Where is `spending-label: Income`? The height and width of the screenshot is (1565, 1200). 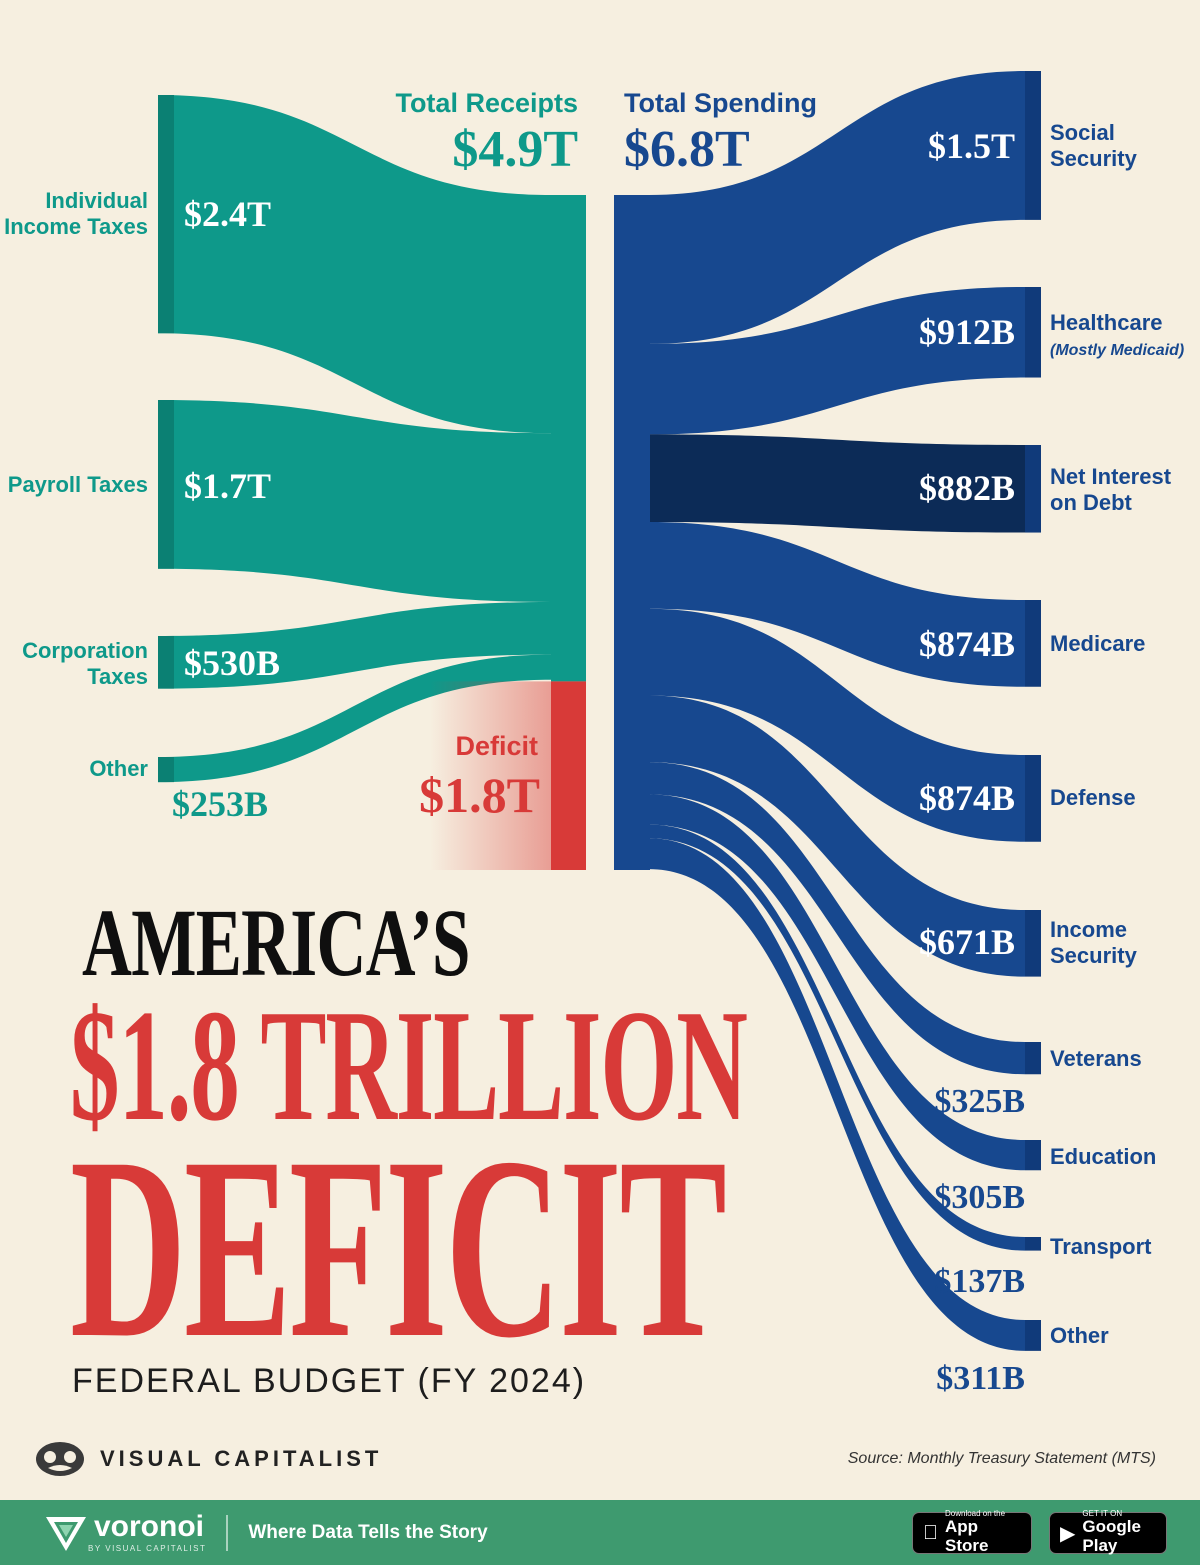
spending-label: Income is located at coordinates (1088, 929).